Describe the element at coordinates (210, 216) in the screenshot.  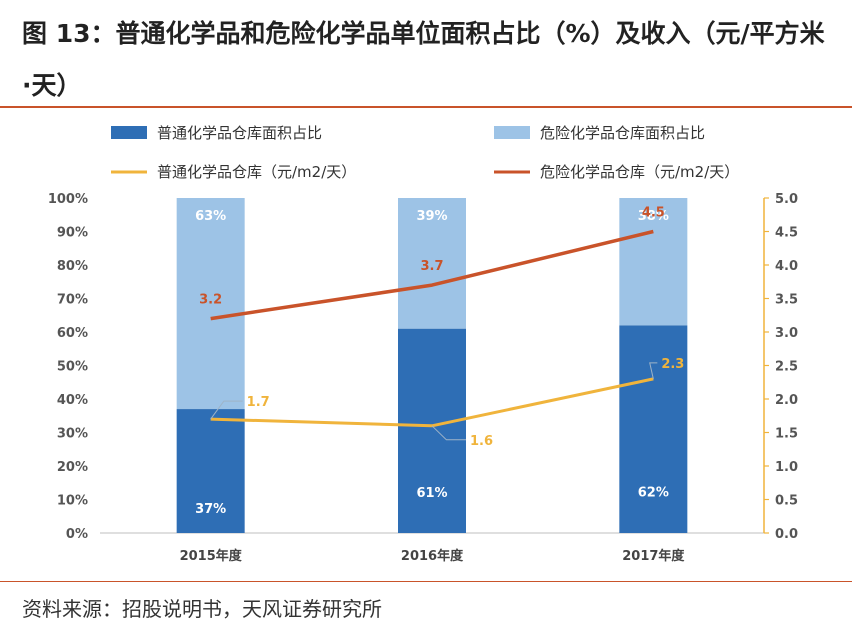
I see `bar-label-dangerous-area: 63%` at that location.